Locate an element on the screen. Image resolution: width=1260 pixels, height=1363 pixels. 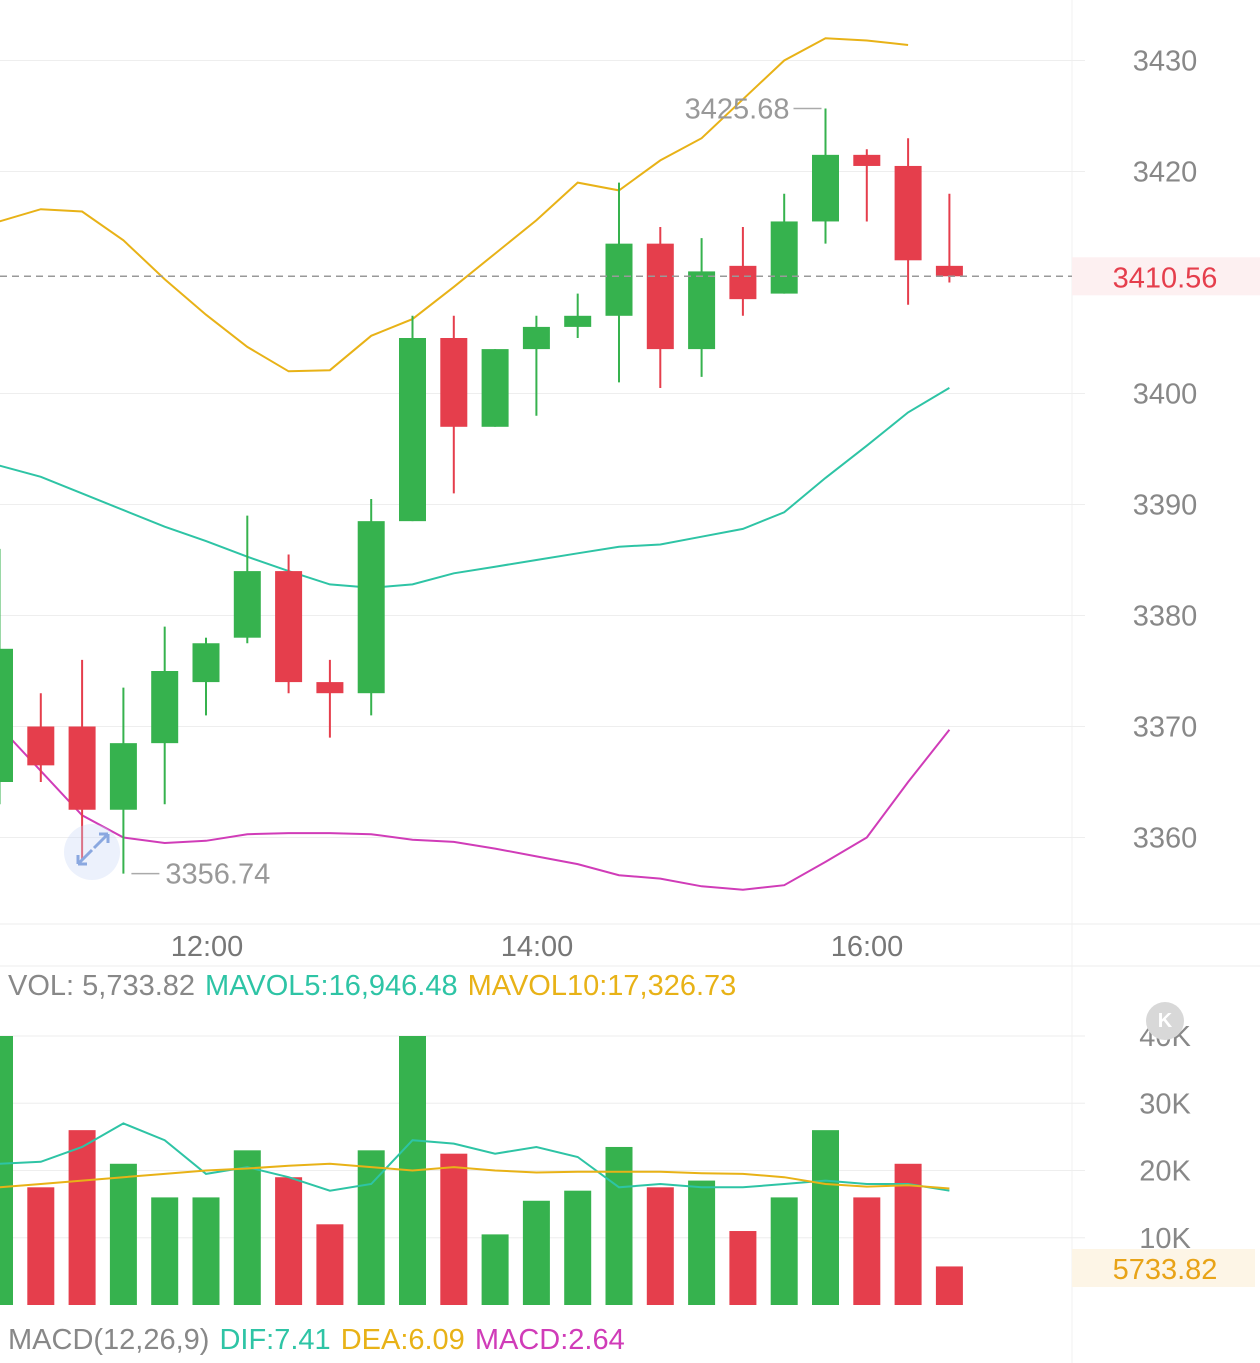
mavol5-label: MAVOL5:16,946.48 is located at coordinates (331, 986).